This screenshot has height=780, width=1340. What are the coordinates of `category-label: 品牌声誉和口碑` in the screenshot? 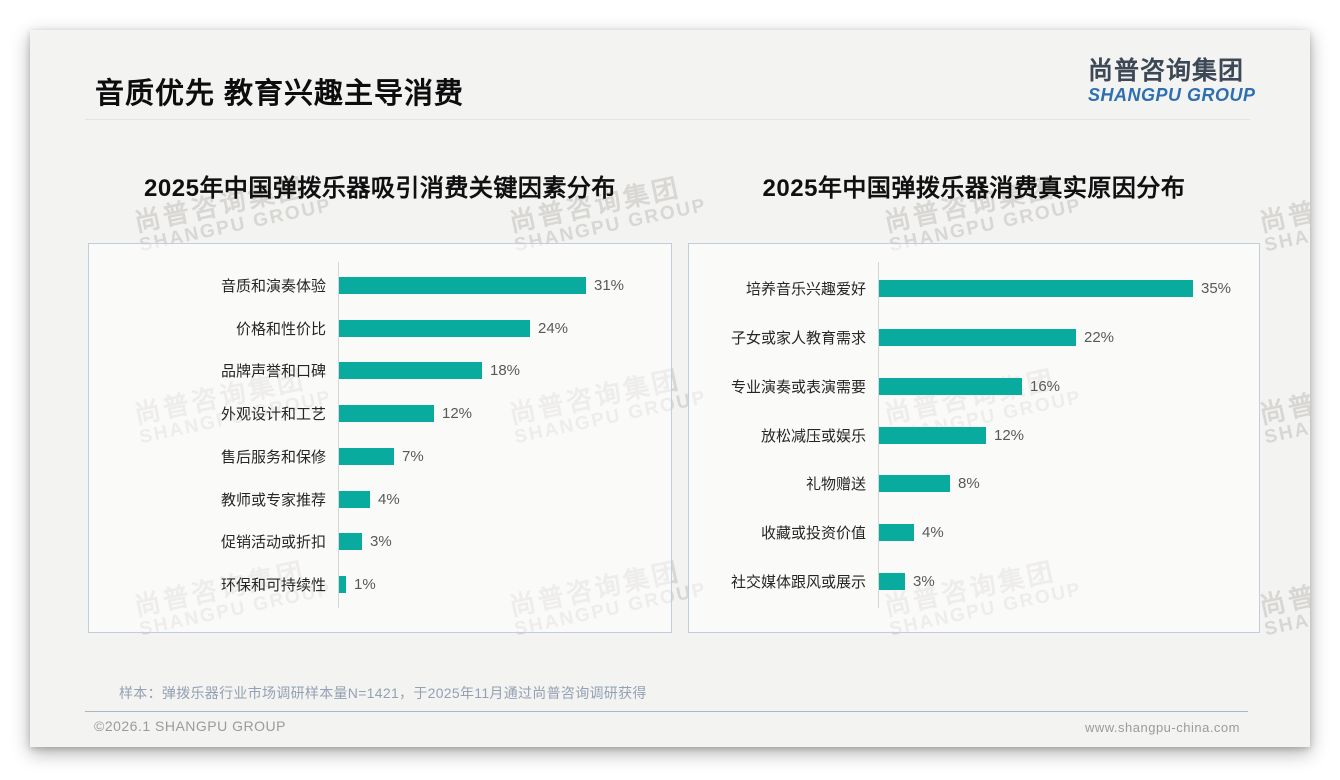 It's located at (273, 372).